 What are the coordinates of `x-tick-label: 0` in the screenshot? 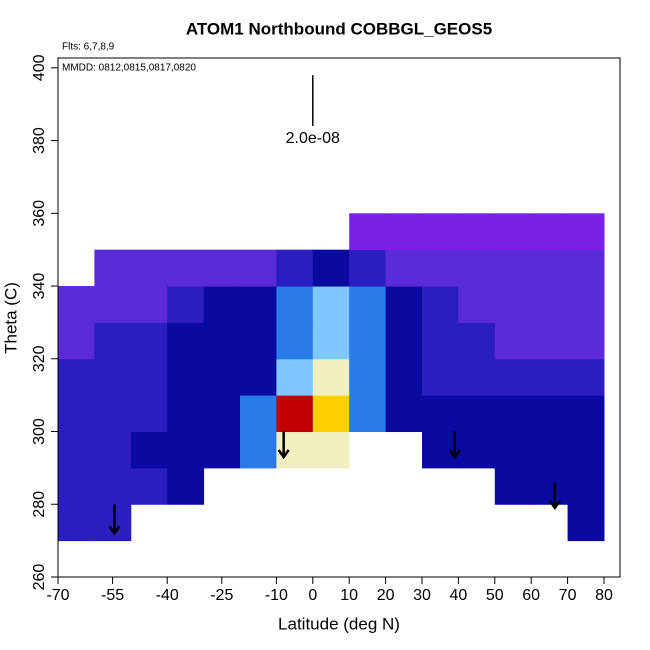 It's located at (312, 595).